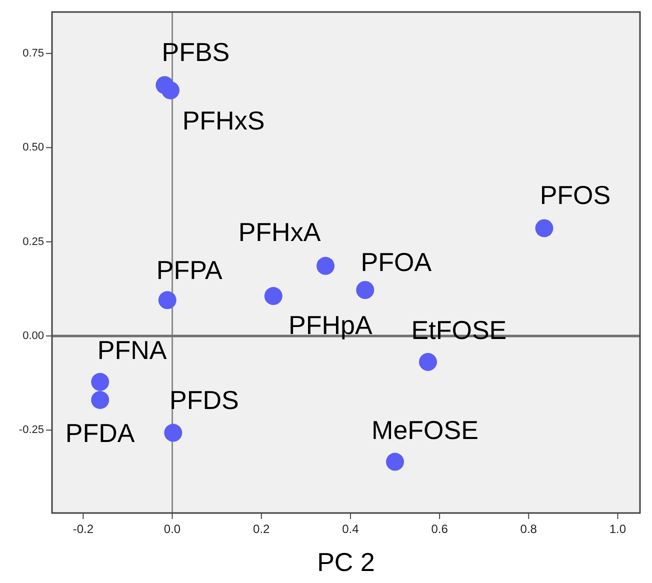 This screenshot has width=652, height=583. Describe the element at coordinates (459, 329) in the screenshot. I see `series-label: EtFOSE` at that location.